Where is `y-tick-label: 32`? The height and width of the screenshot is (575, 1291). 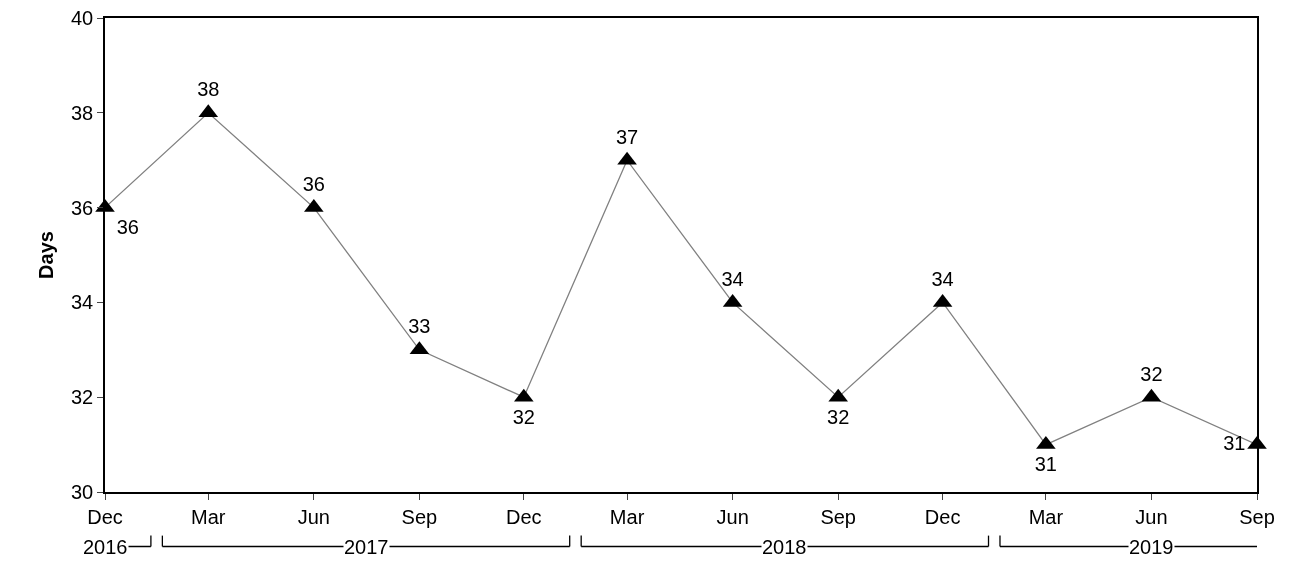
y-tick-label: 32 is located at coordinates (82, 397).